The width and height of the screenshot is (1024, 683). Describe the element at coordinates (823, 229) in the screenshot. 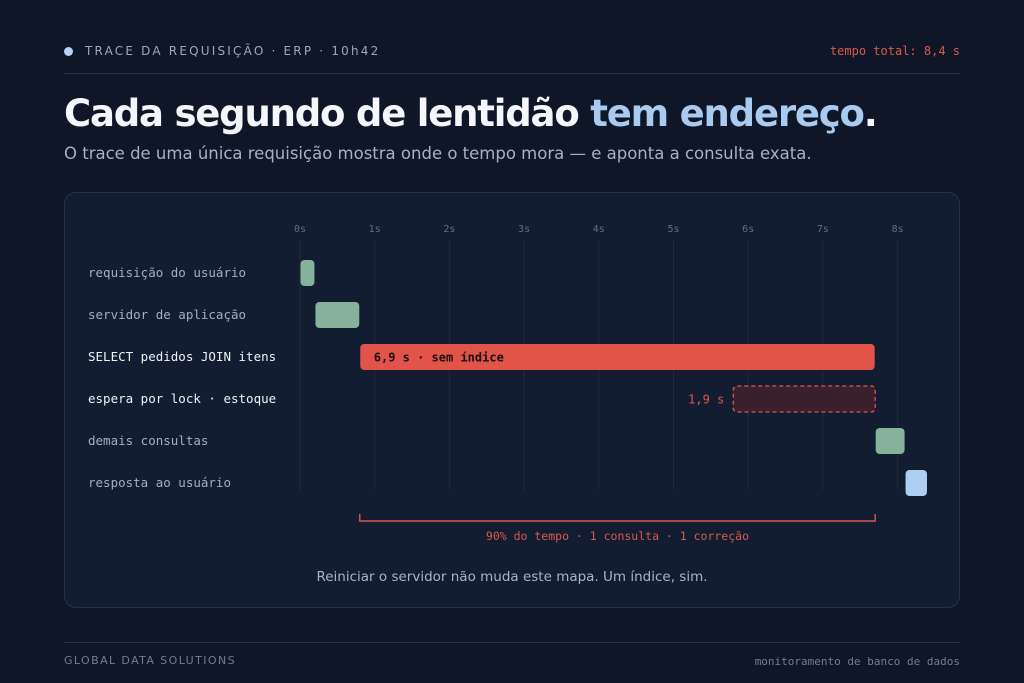

I see `x-tick-label: 7s` at that location.